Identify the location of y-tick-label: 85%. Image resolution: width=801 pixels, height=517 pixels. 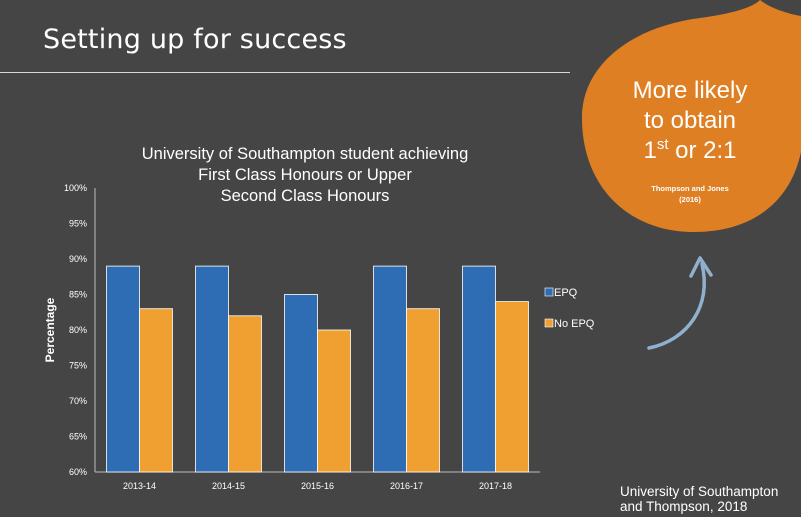
(78, 295).